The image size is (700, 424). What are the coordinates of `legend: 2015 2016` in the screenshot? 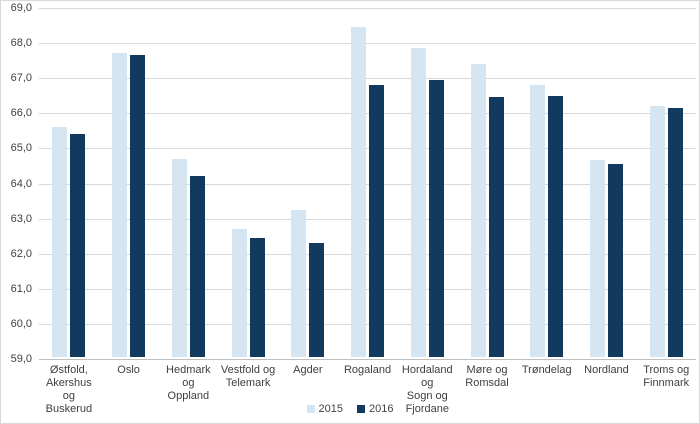 It's located at (350, 409).